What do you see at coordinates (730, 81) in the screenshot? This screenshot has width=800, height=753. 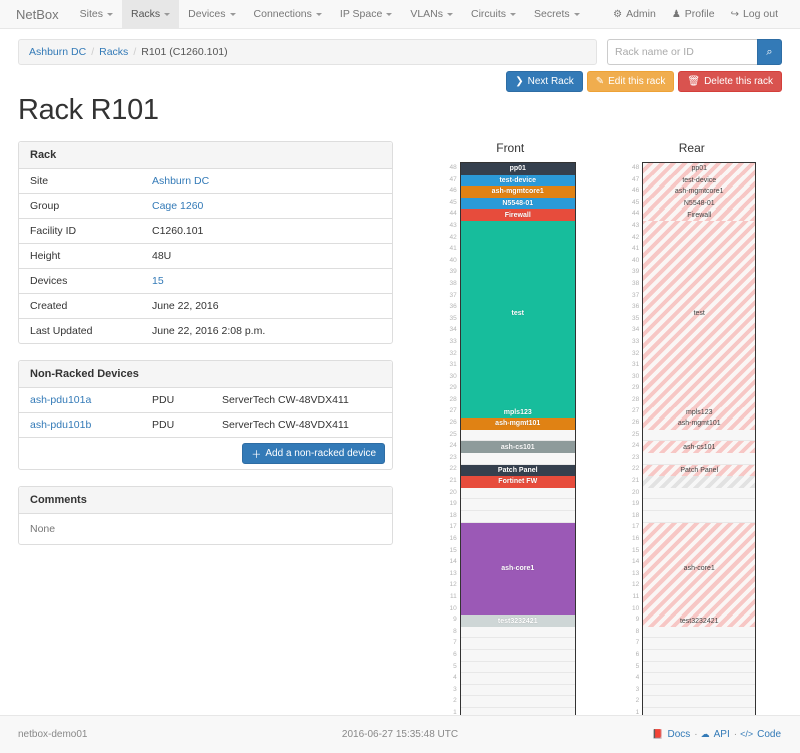 I see `delete-this-rack-button: 🗑 Delete this rack` at bounding box center [730, 81].